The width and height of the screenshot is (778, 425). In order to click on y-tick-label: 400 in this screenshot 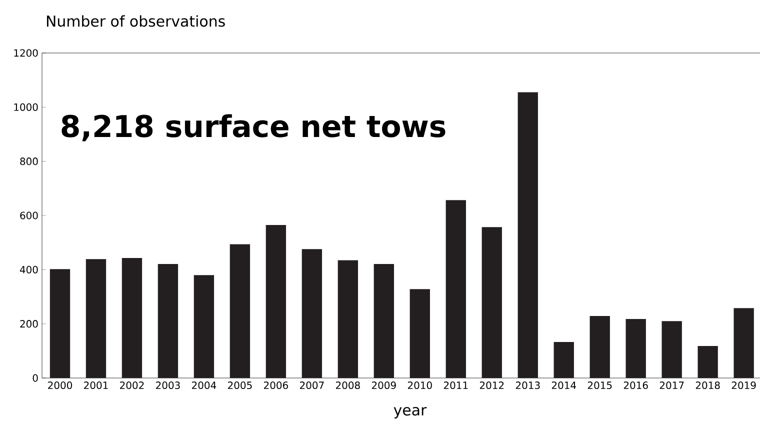, I will do `click(29, 270)`.